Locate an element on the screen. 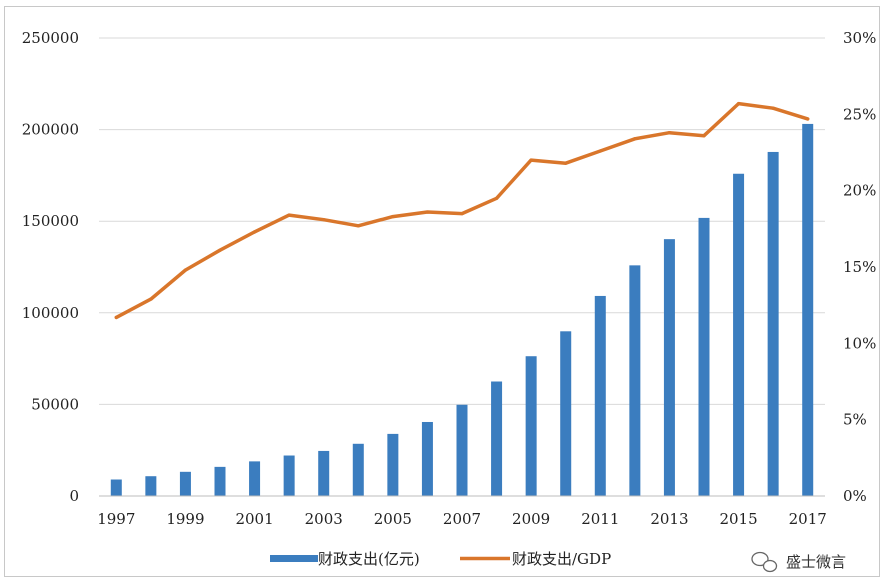  line-point-2015 is located at coordinates (738, 104).